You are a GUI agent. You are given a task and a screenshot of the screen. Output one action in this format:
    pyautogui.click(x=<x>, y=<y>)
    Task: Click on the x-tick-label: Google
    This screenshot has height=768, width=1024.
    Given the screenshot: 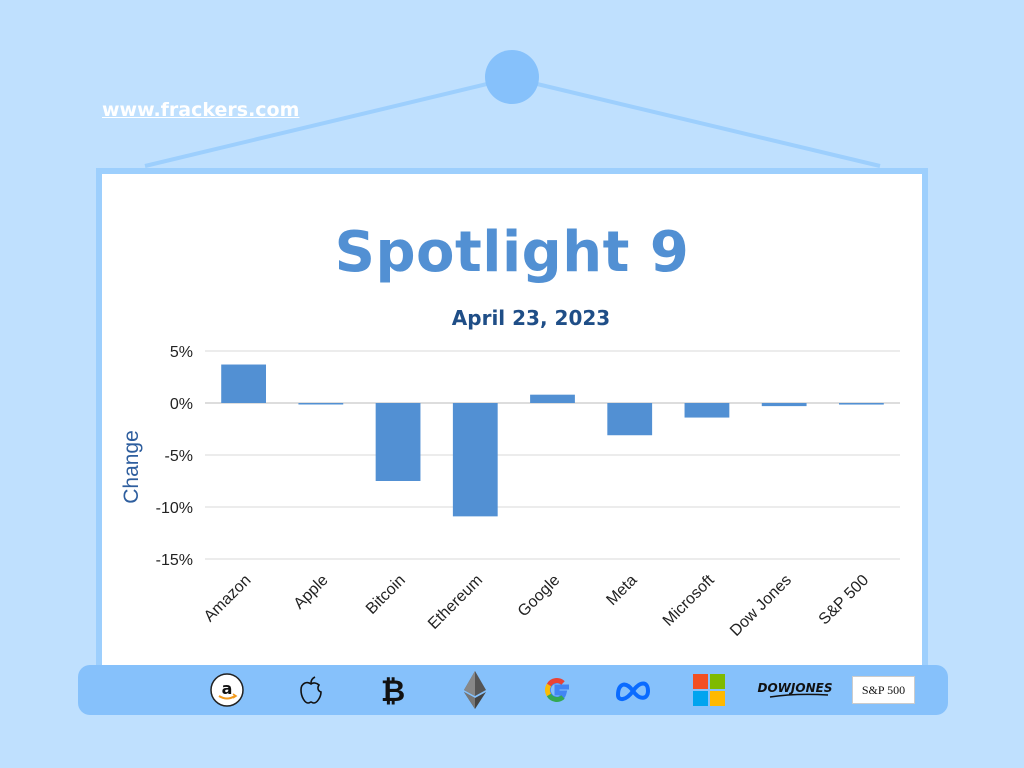 What is the action you would take?
    pyautogui.click(x=539, y=596)
    